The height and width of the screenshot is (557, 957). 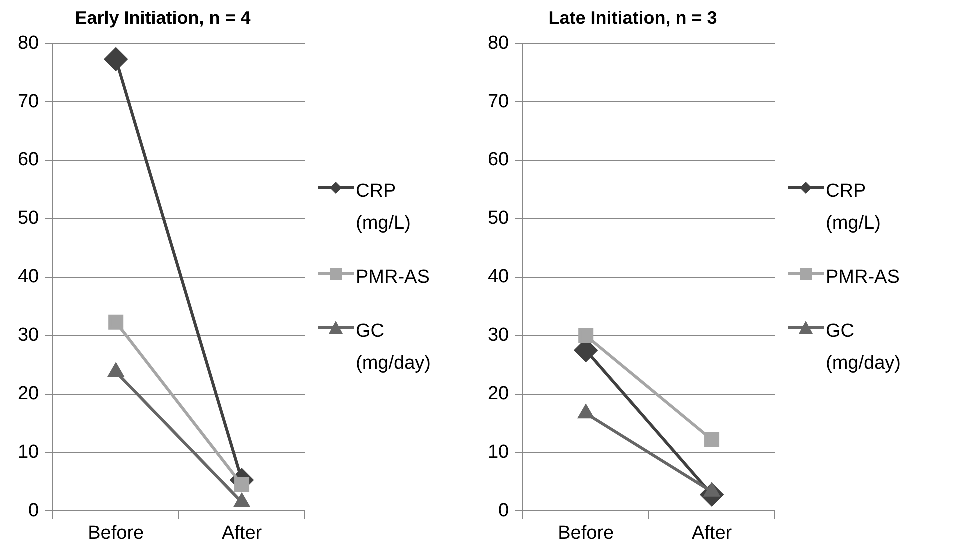 I want to click on chart-title: Early Initiation, n = 4, so click(x=163, y=18).